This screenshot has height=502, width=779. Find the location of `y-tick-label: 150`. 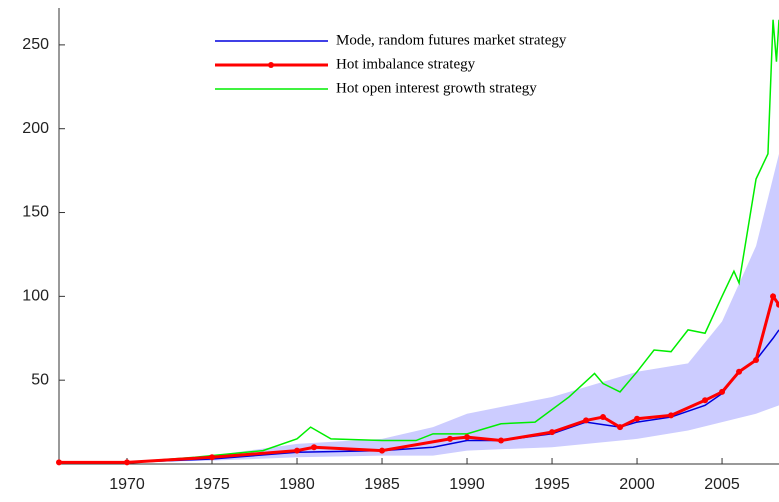

y-tick-label: 150 is located at coordinates (35, 212).